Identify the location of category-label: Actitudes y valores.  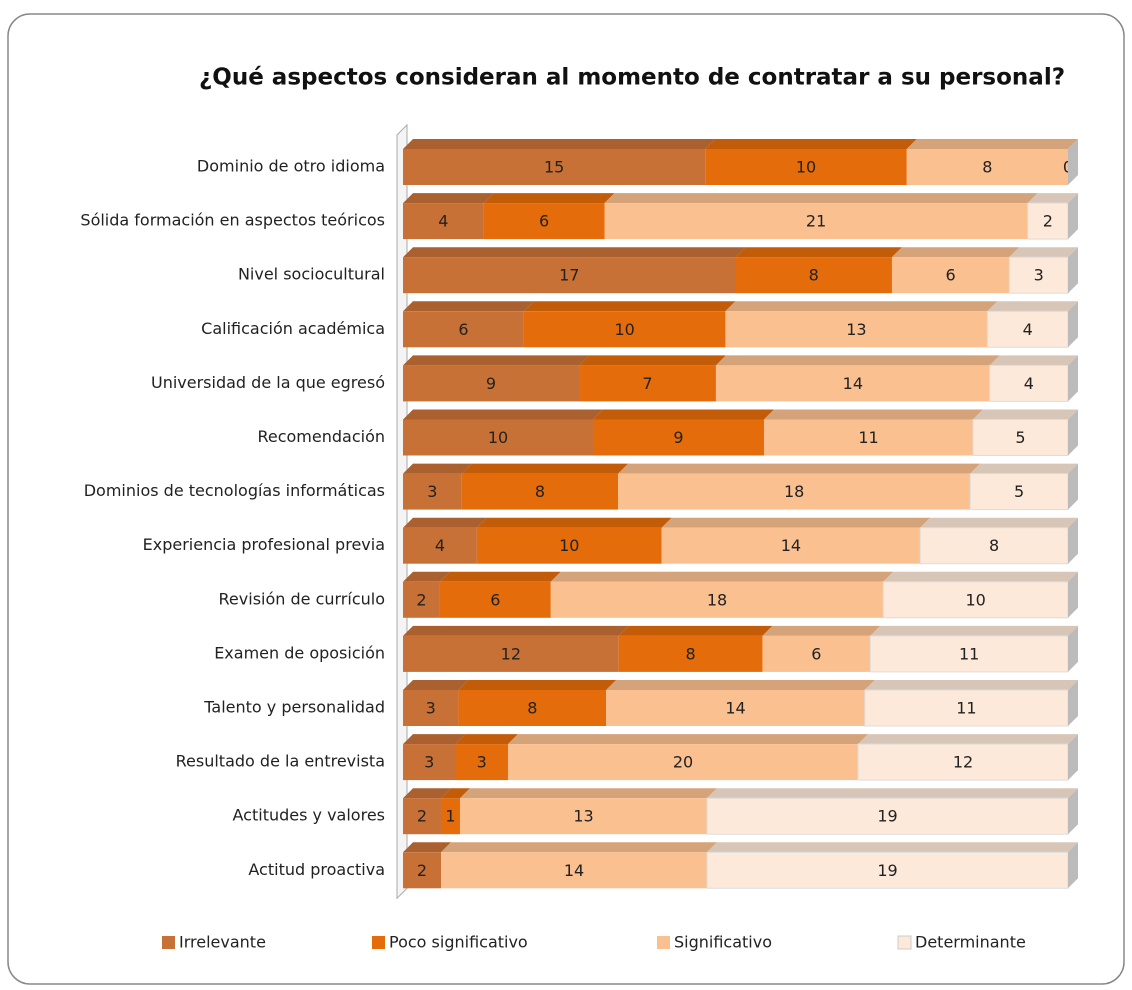
(309, 815).